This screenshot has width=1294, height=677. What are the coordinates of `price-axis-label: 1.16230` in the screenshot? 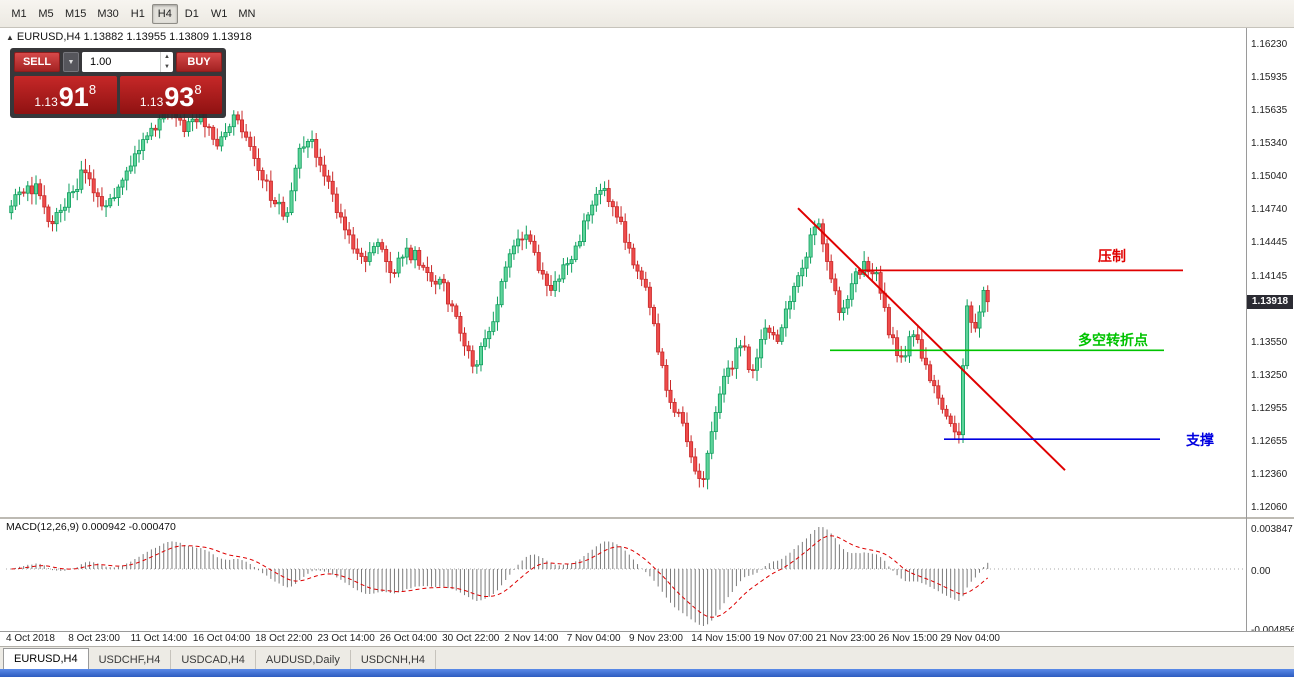 It's located at (1269, 44).